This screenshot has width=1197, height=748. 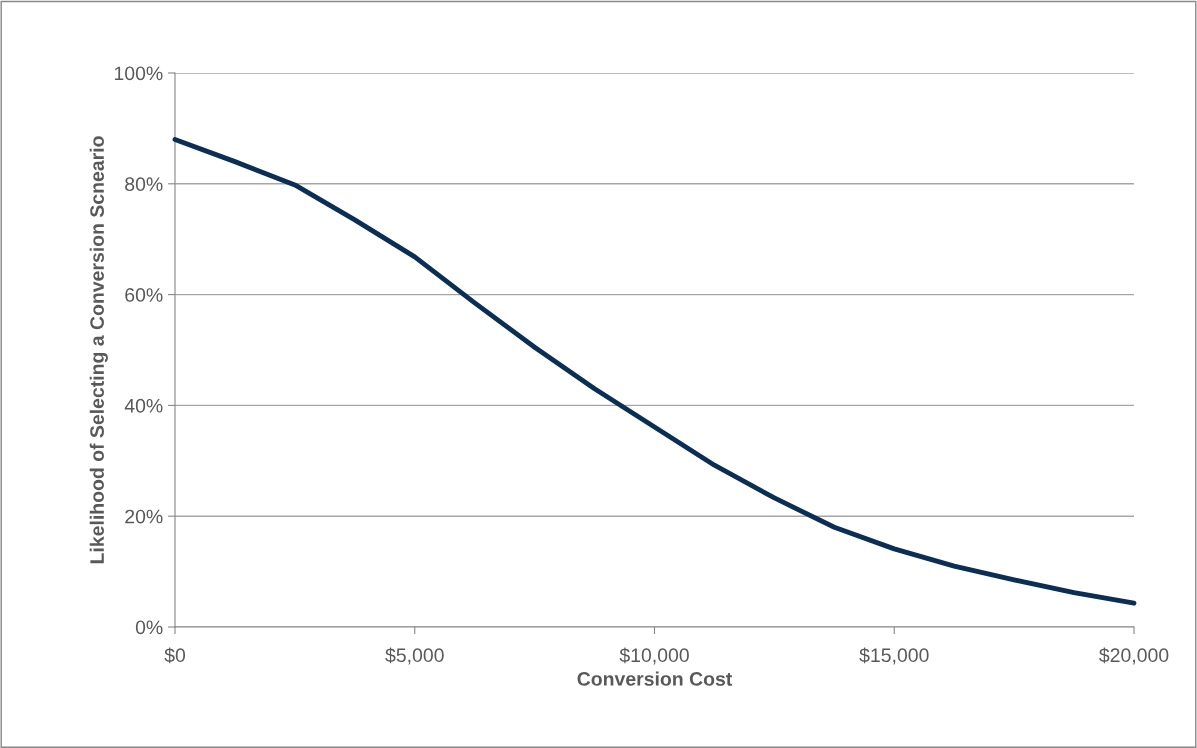 I want to click on y-tick-label: 60%, so click(x=144, y=295).